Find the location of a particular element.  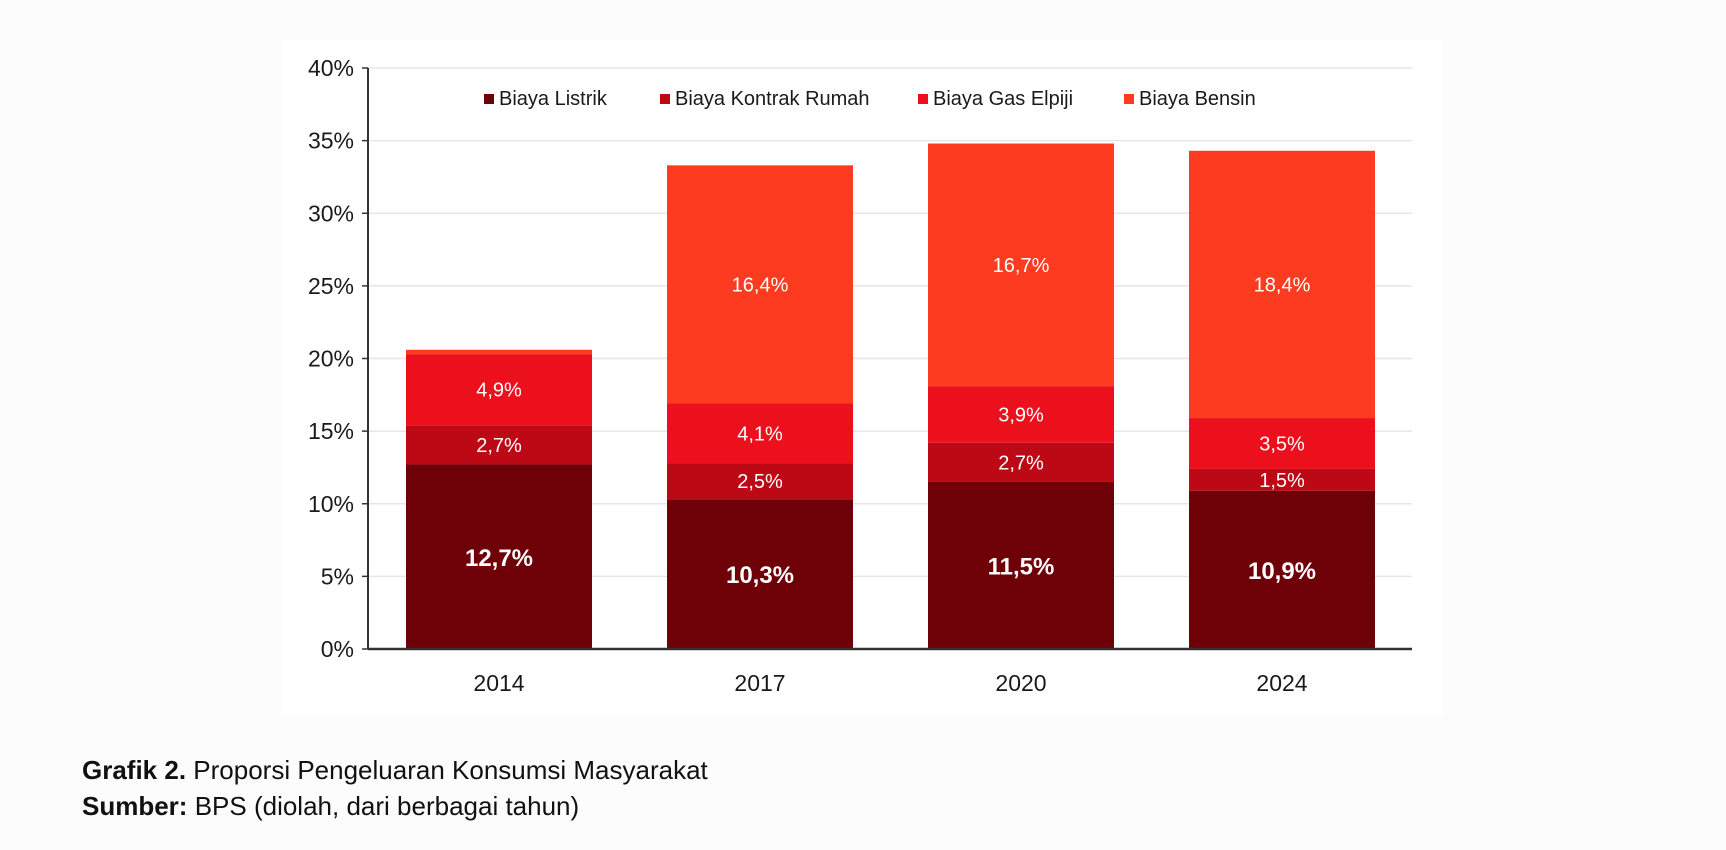

data-label: 3,9% is located at coordinates (1021, 415).